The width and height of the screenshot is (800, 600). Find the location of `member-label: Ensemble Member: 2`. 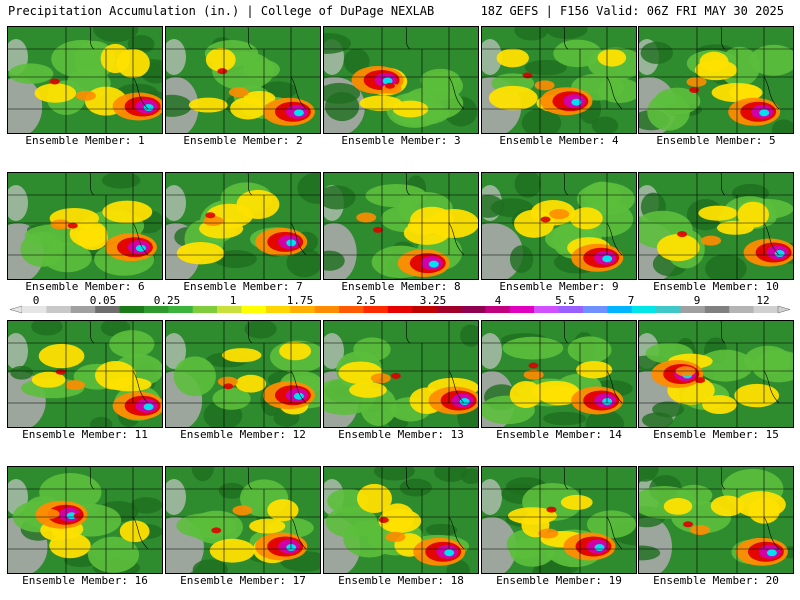

member-label: Ensemble Member: 2 is located at coordinates (243, 140).